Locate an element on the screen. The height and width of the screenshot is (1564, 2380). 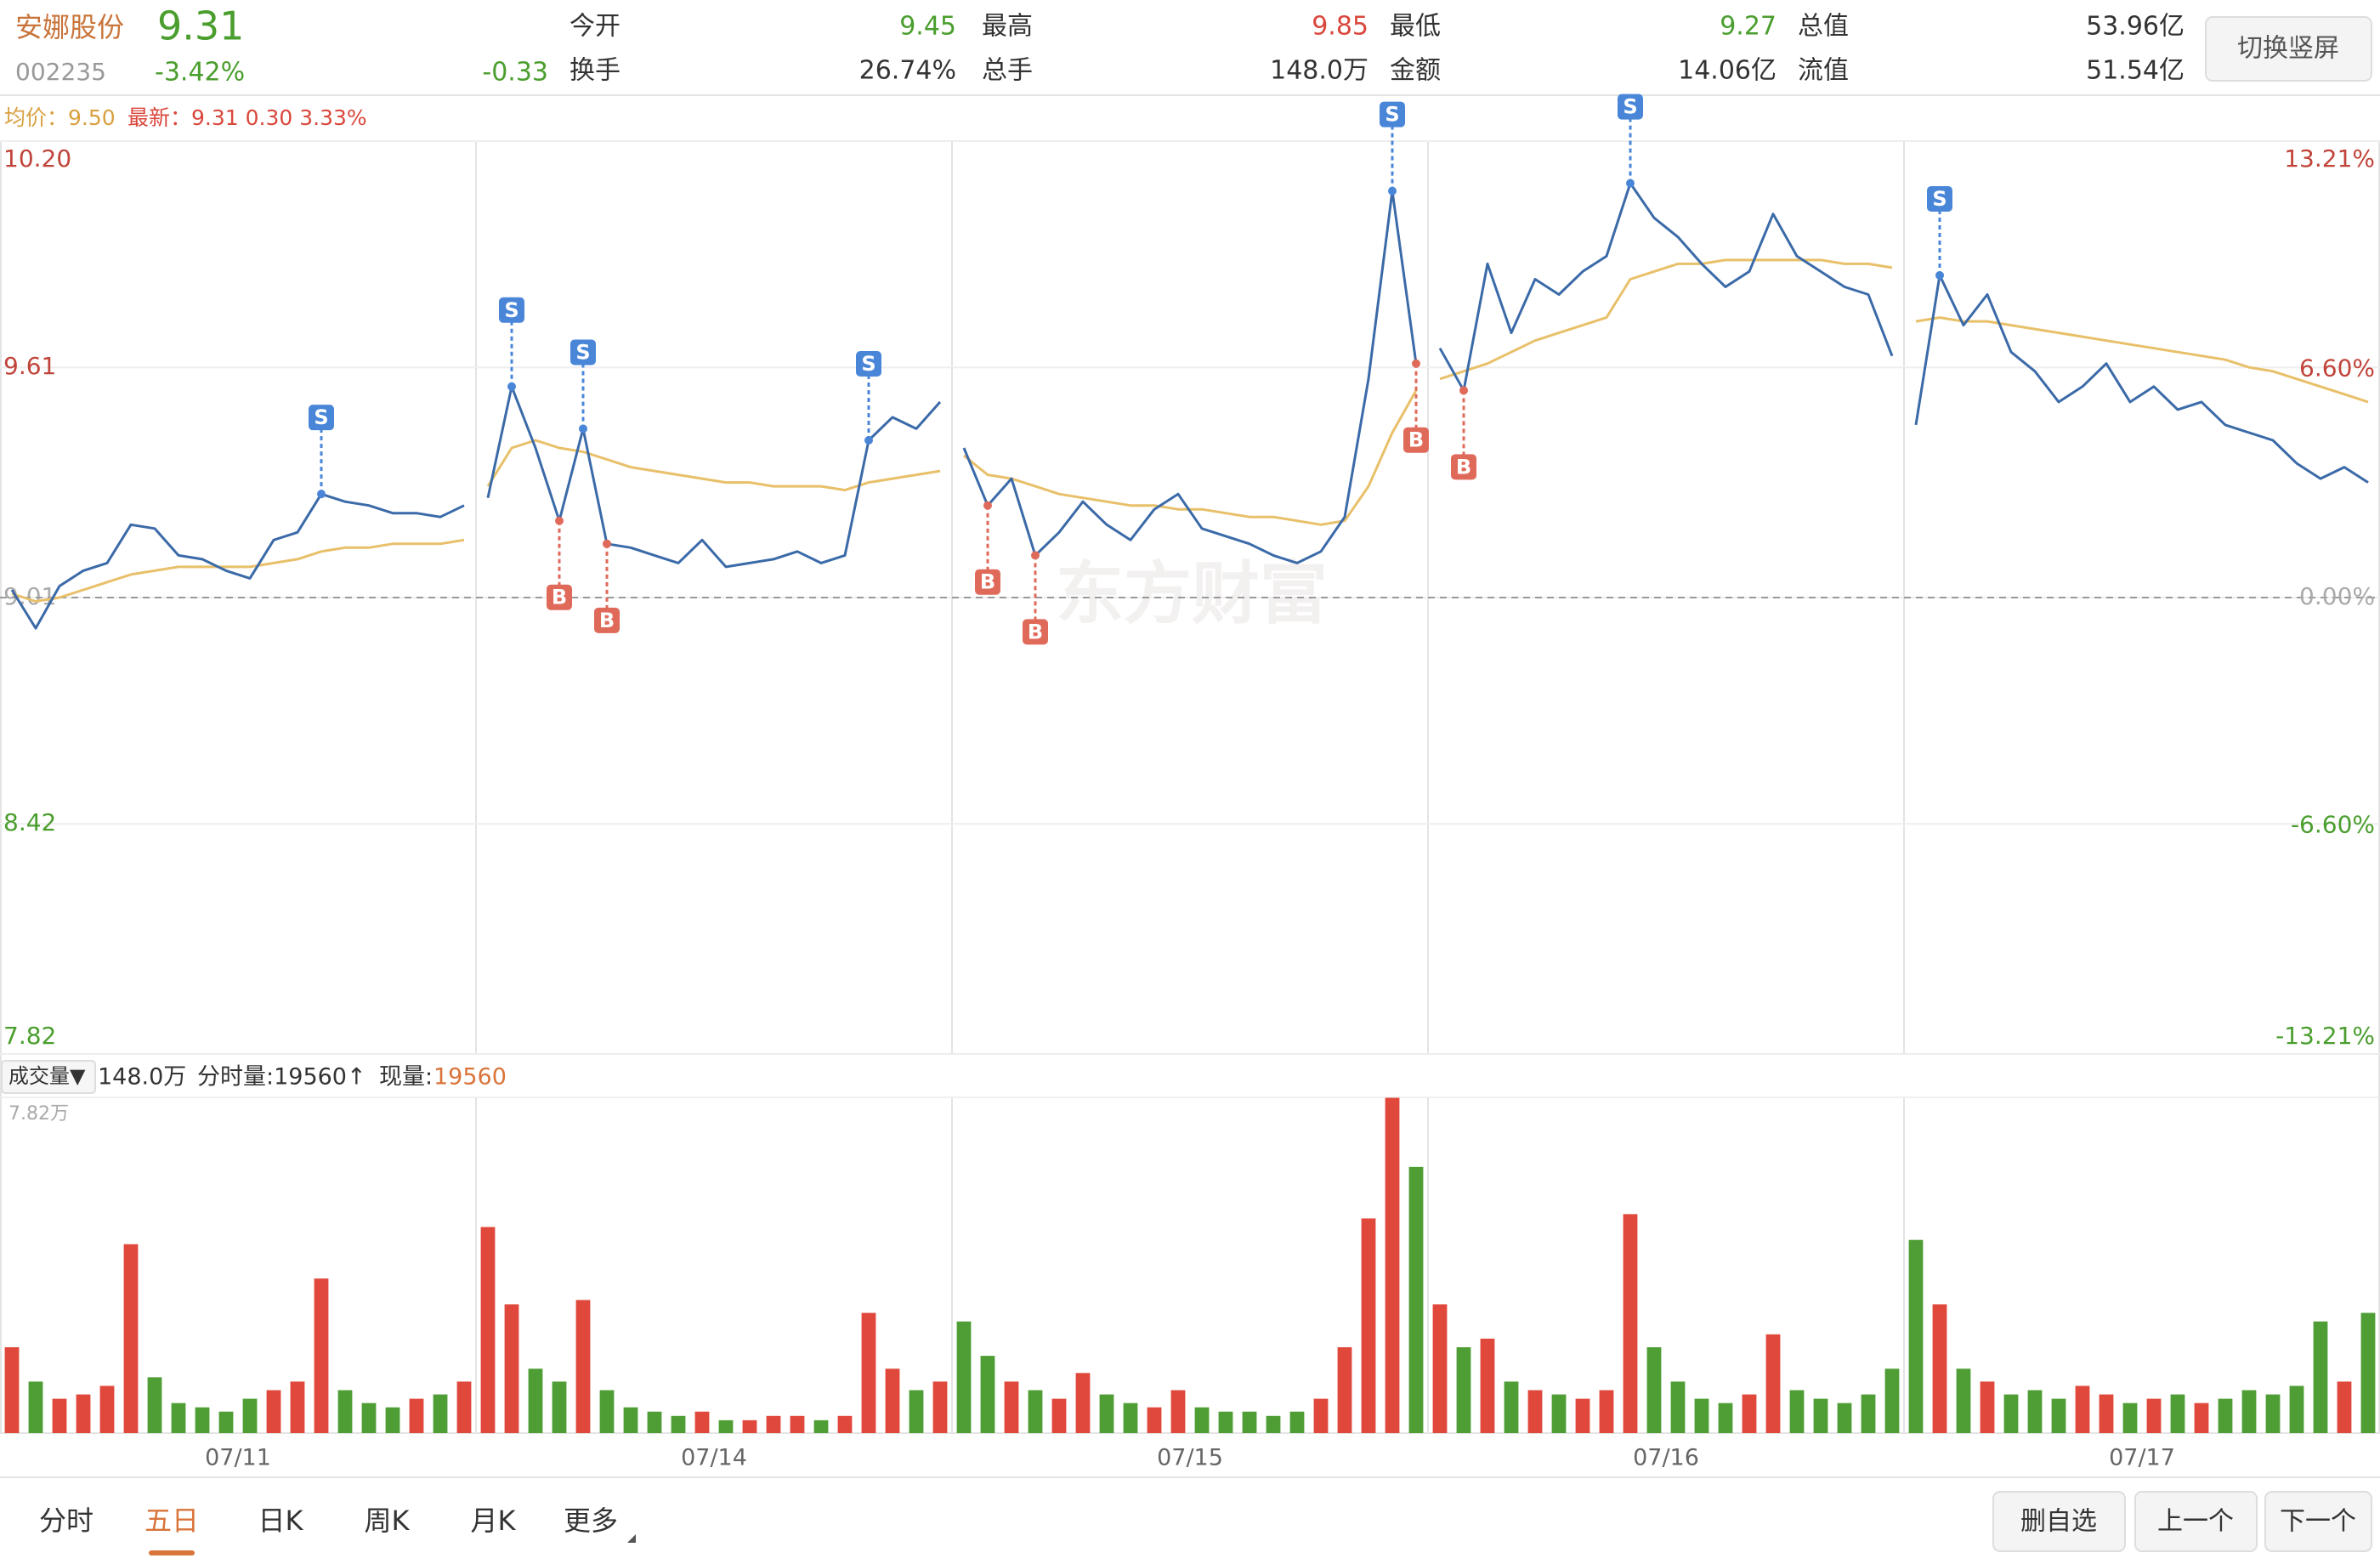
tab: 分时 is located at coordinates (66, 1520).